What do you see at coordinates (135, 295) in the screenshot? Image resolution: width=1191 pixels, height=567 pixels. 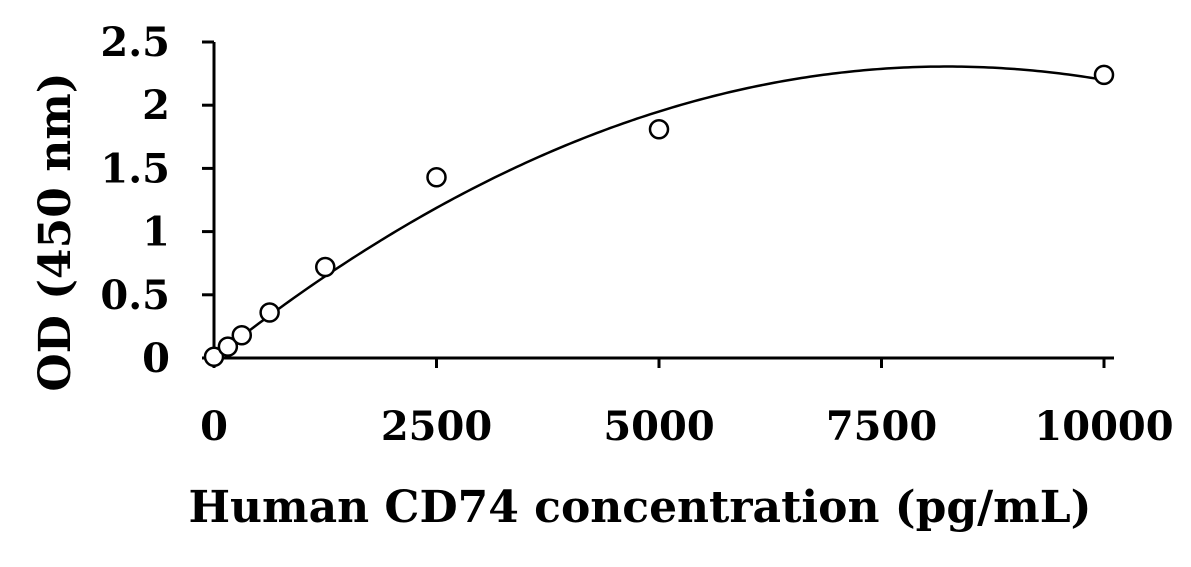 I see `y-tick-label: 0.5` at bounding box center [135, 295].